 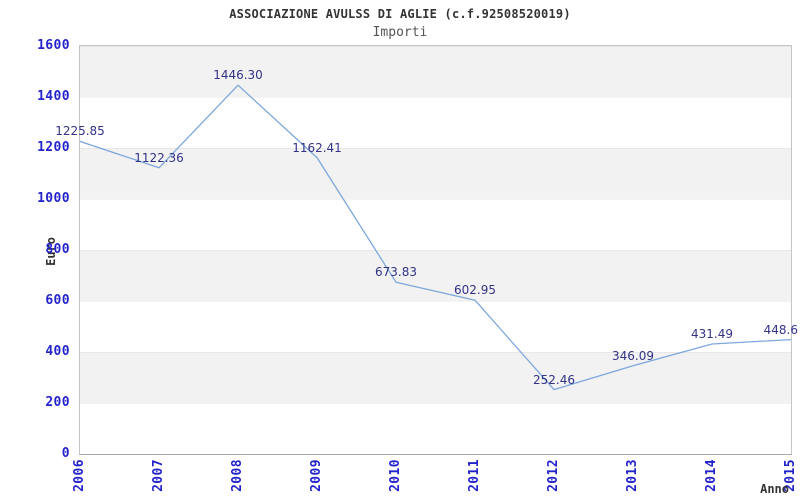 I want to click on data-point-label: 602.95, so click(x=475, y=290).